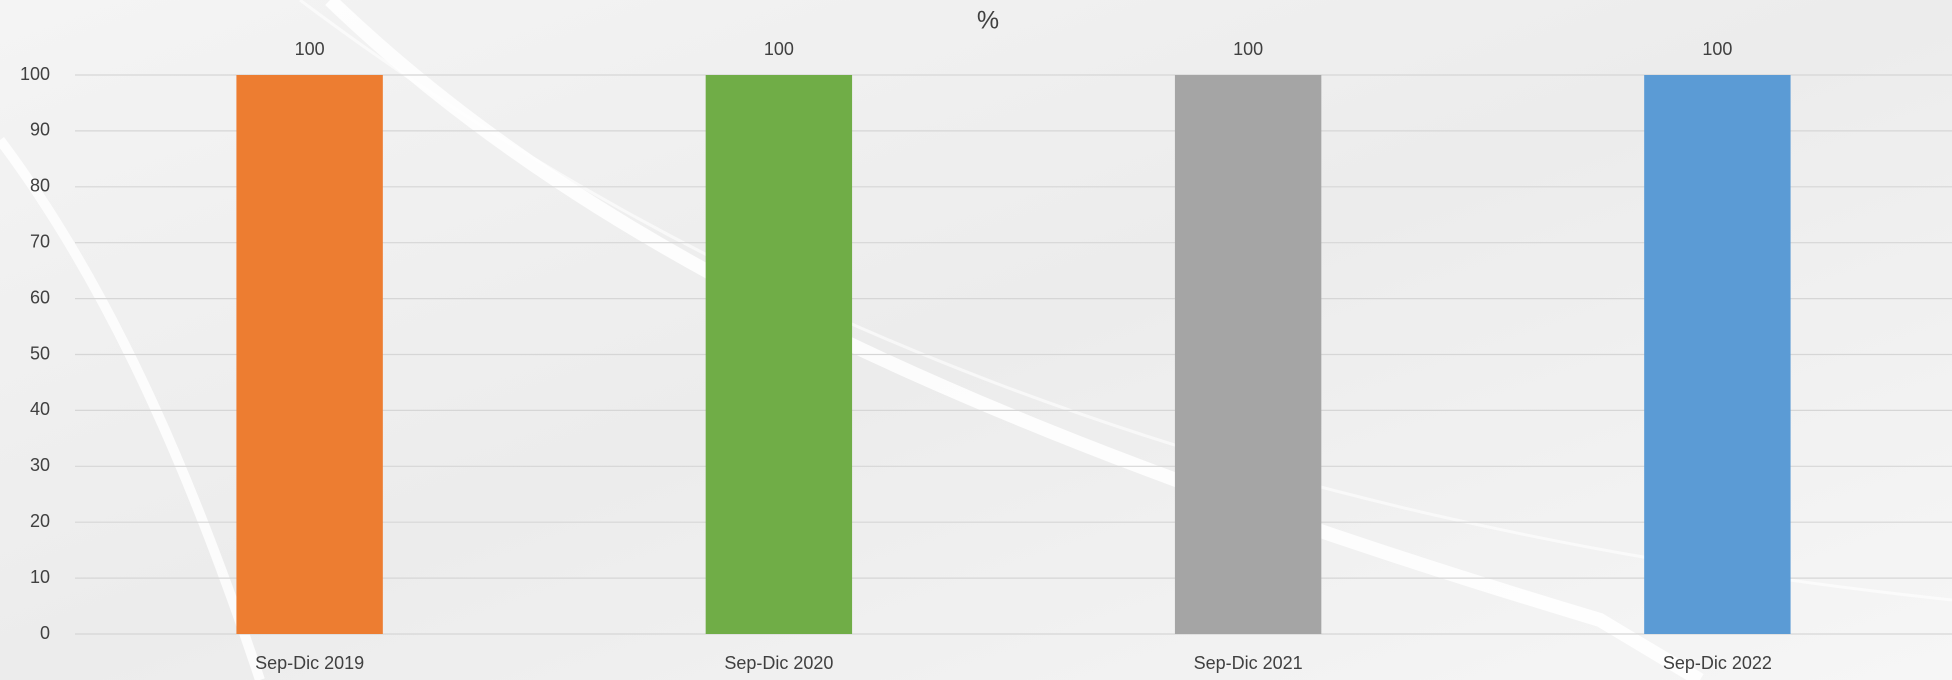  What do you see at coordinates (1248, 663) in the screenshot?
I see `x-tick-label: Sep-Dic 2021` at bounding box center [1248, 663].